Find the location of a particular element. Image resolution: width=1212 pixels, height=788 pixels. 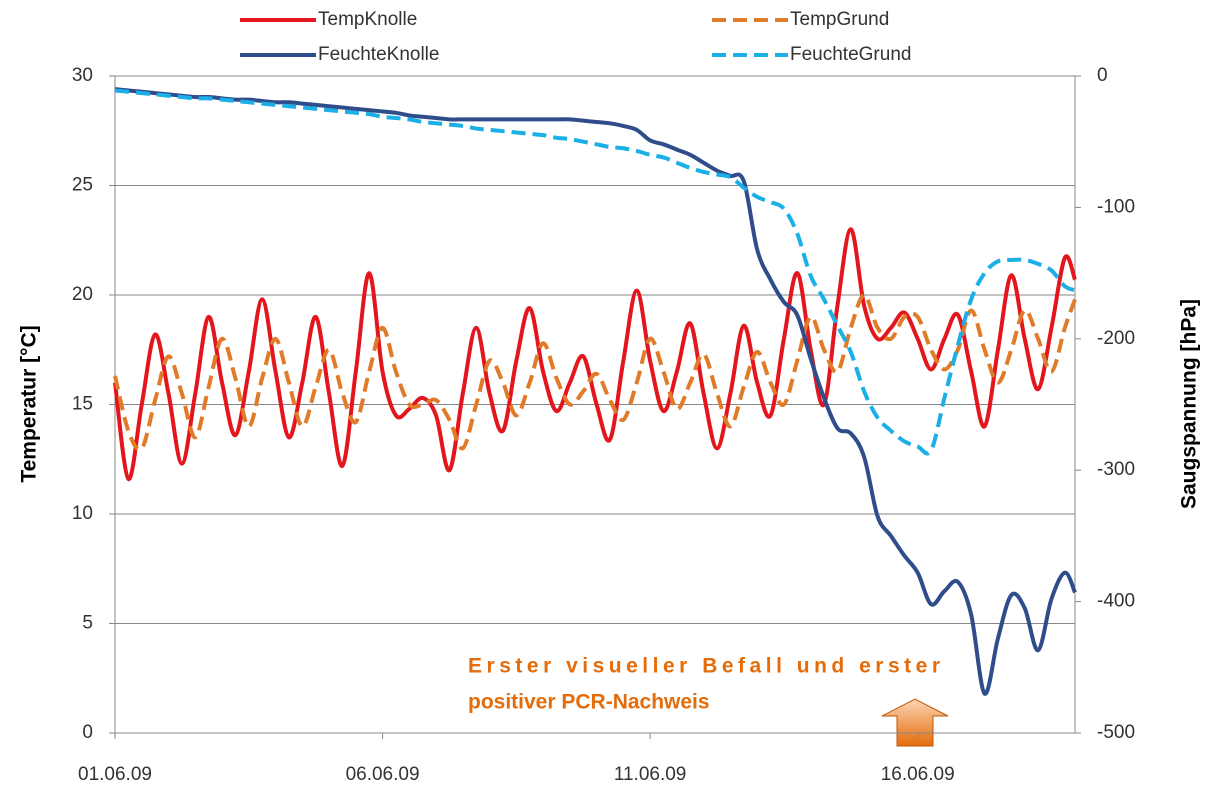

y-tick-label: 25 is located at coordinates (82, 185).